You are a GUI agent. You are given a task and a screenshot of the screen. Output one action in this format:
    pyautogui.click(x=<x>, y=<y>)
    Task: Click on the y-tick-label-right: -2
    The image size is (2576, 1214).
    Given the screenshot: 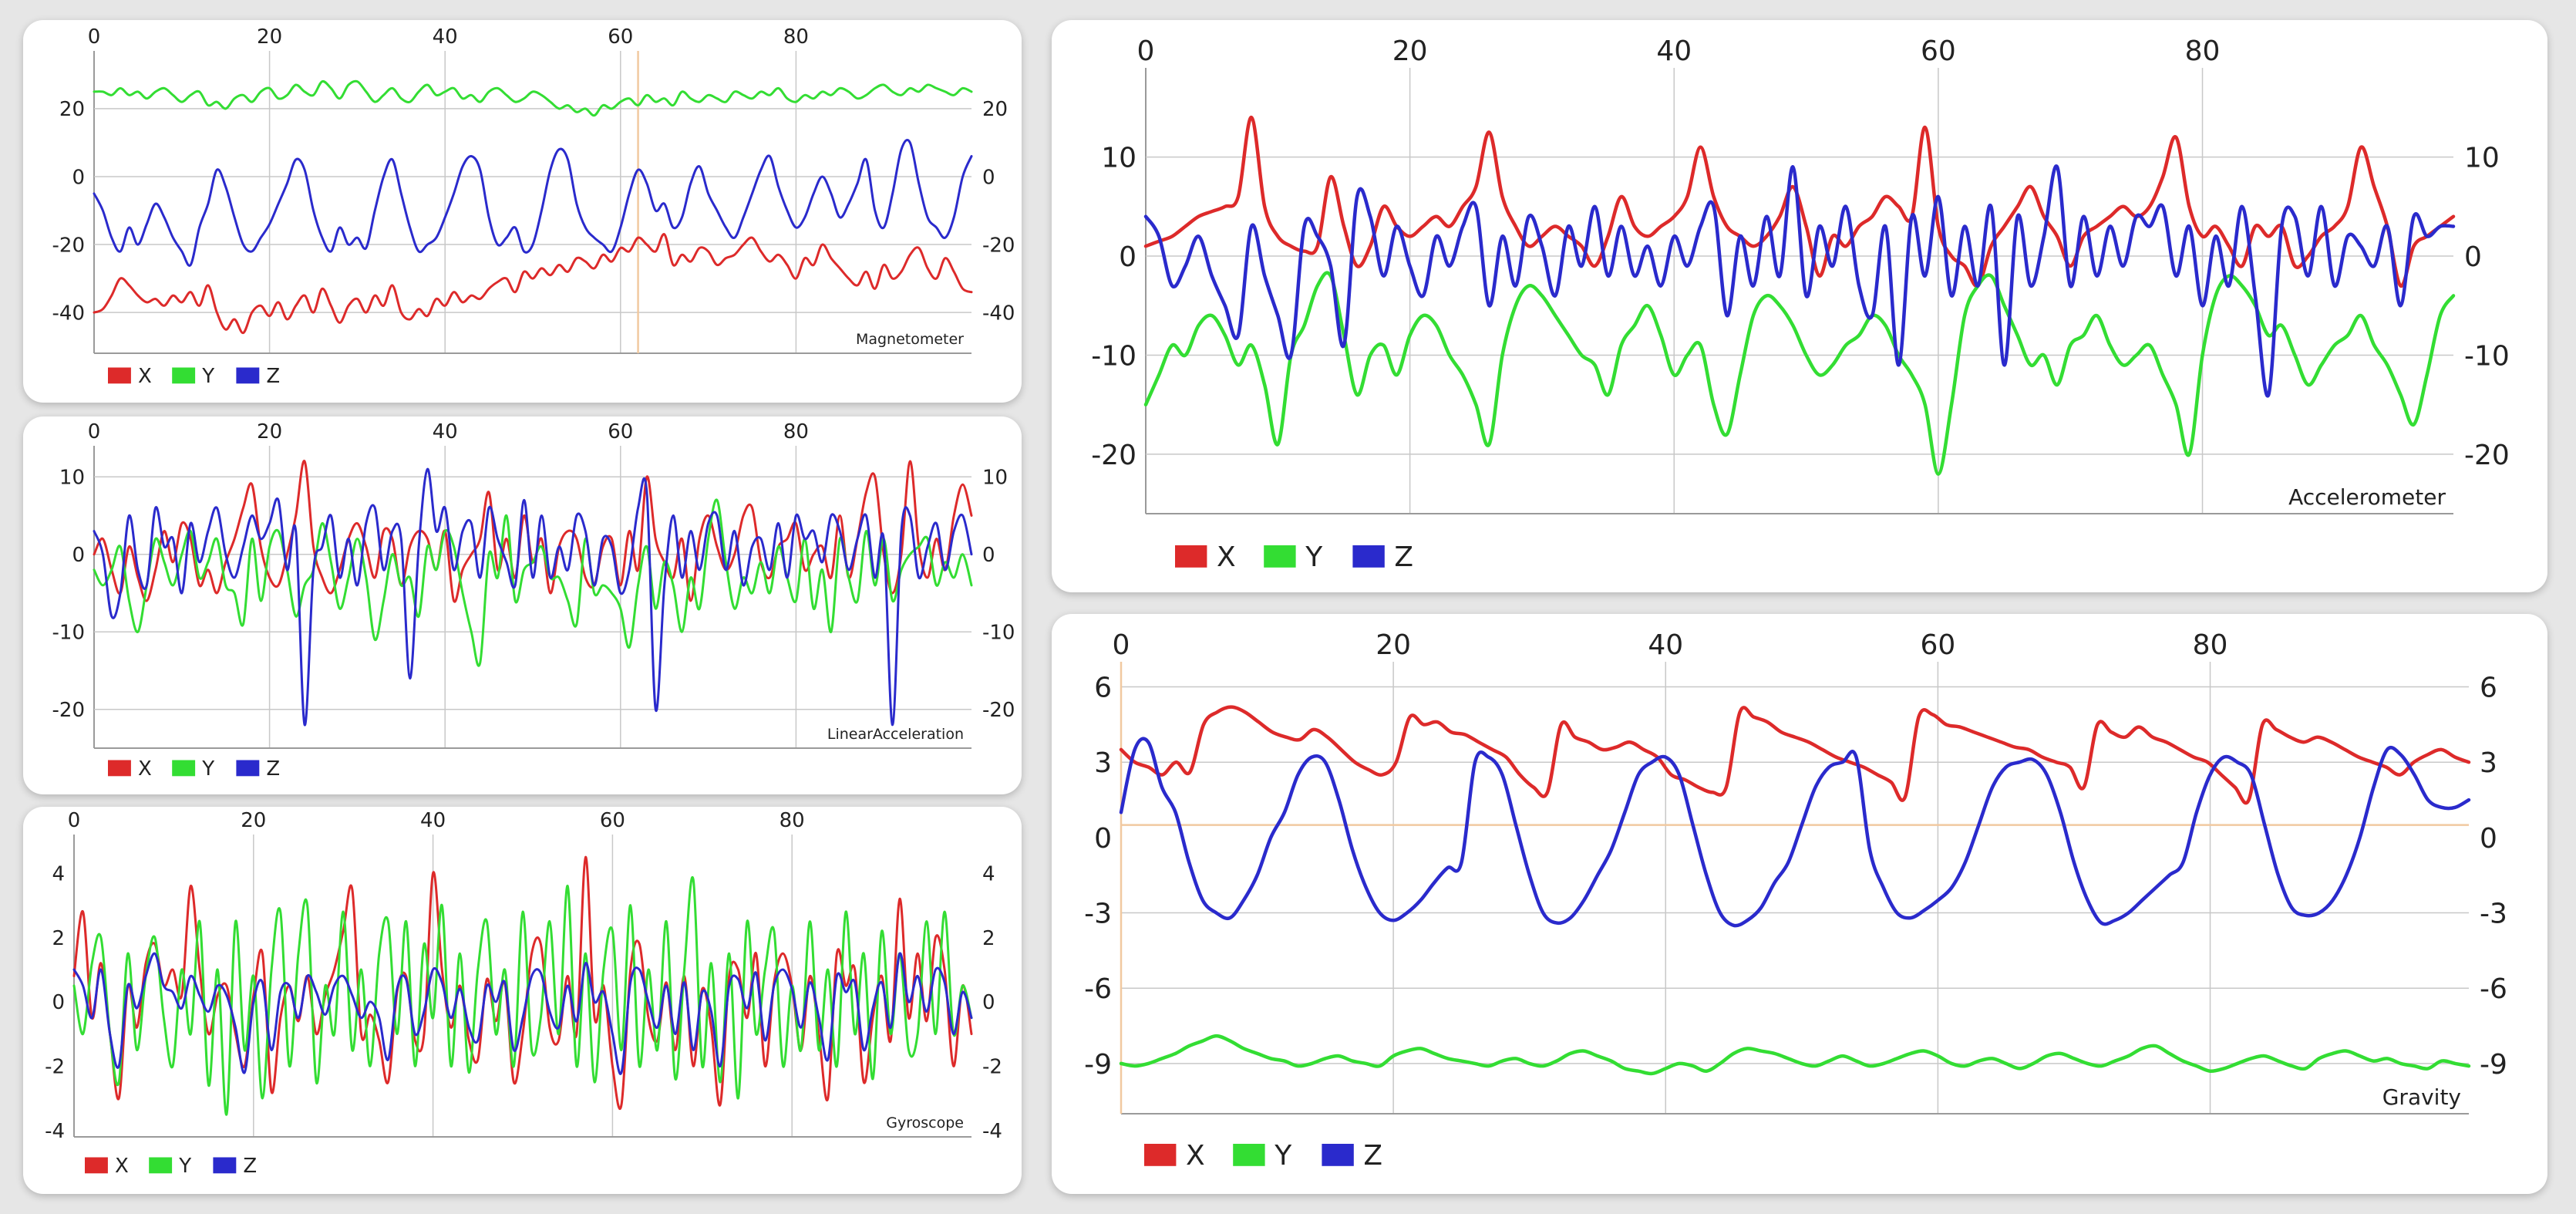 What is the action you would take?
    pyautogui.click(x=992, y=1068)
    